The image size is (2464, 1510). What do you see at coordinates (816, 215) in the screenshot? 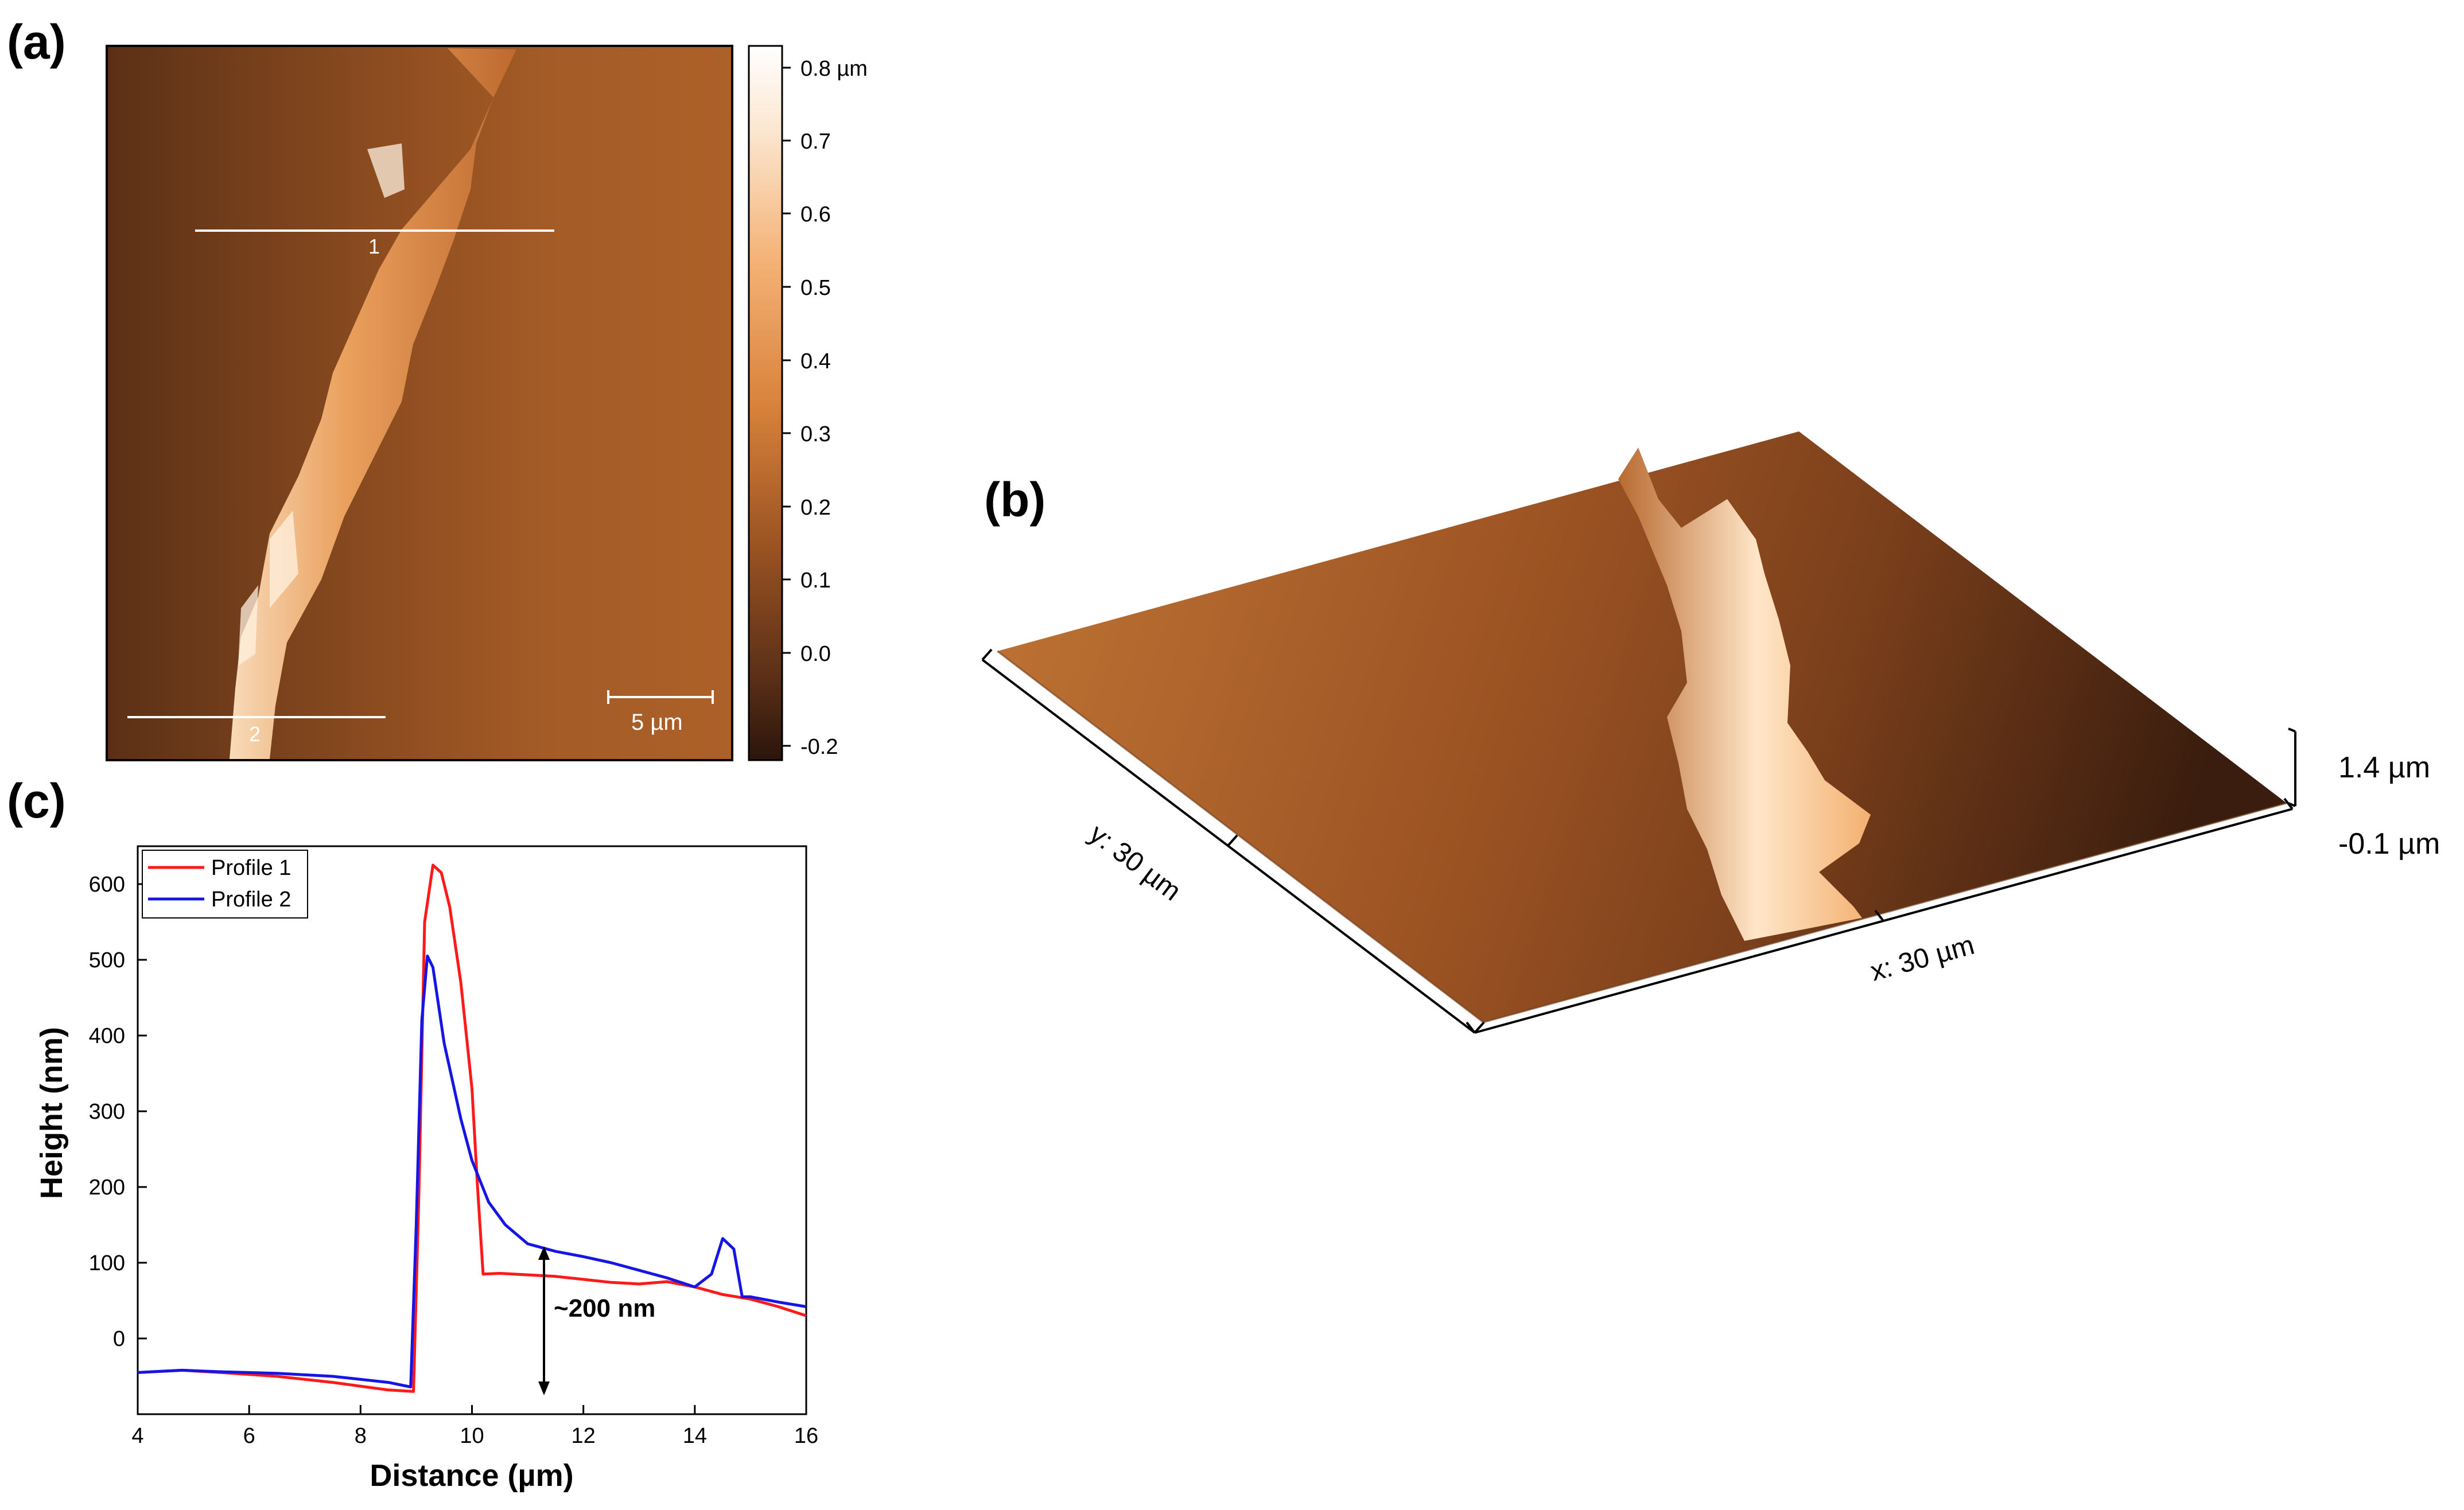
I see `colorbar-tick-label: 0.6` at bounding box center [816, 215].